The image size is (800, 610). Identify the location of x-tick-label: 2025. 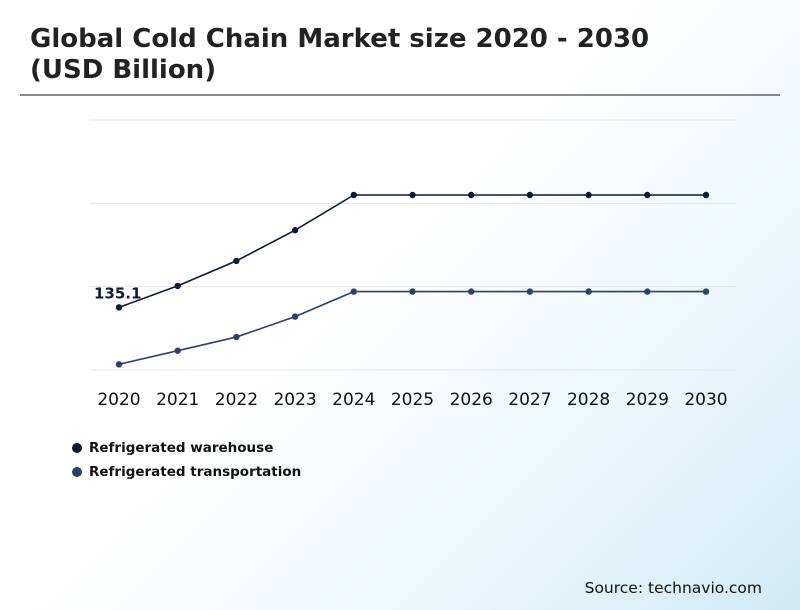
(412, 400).